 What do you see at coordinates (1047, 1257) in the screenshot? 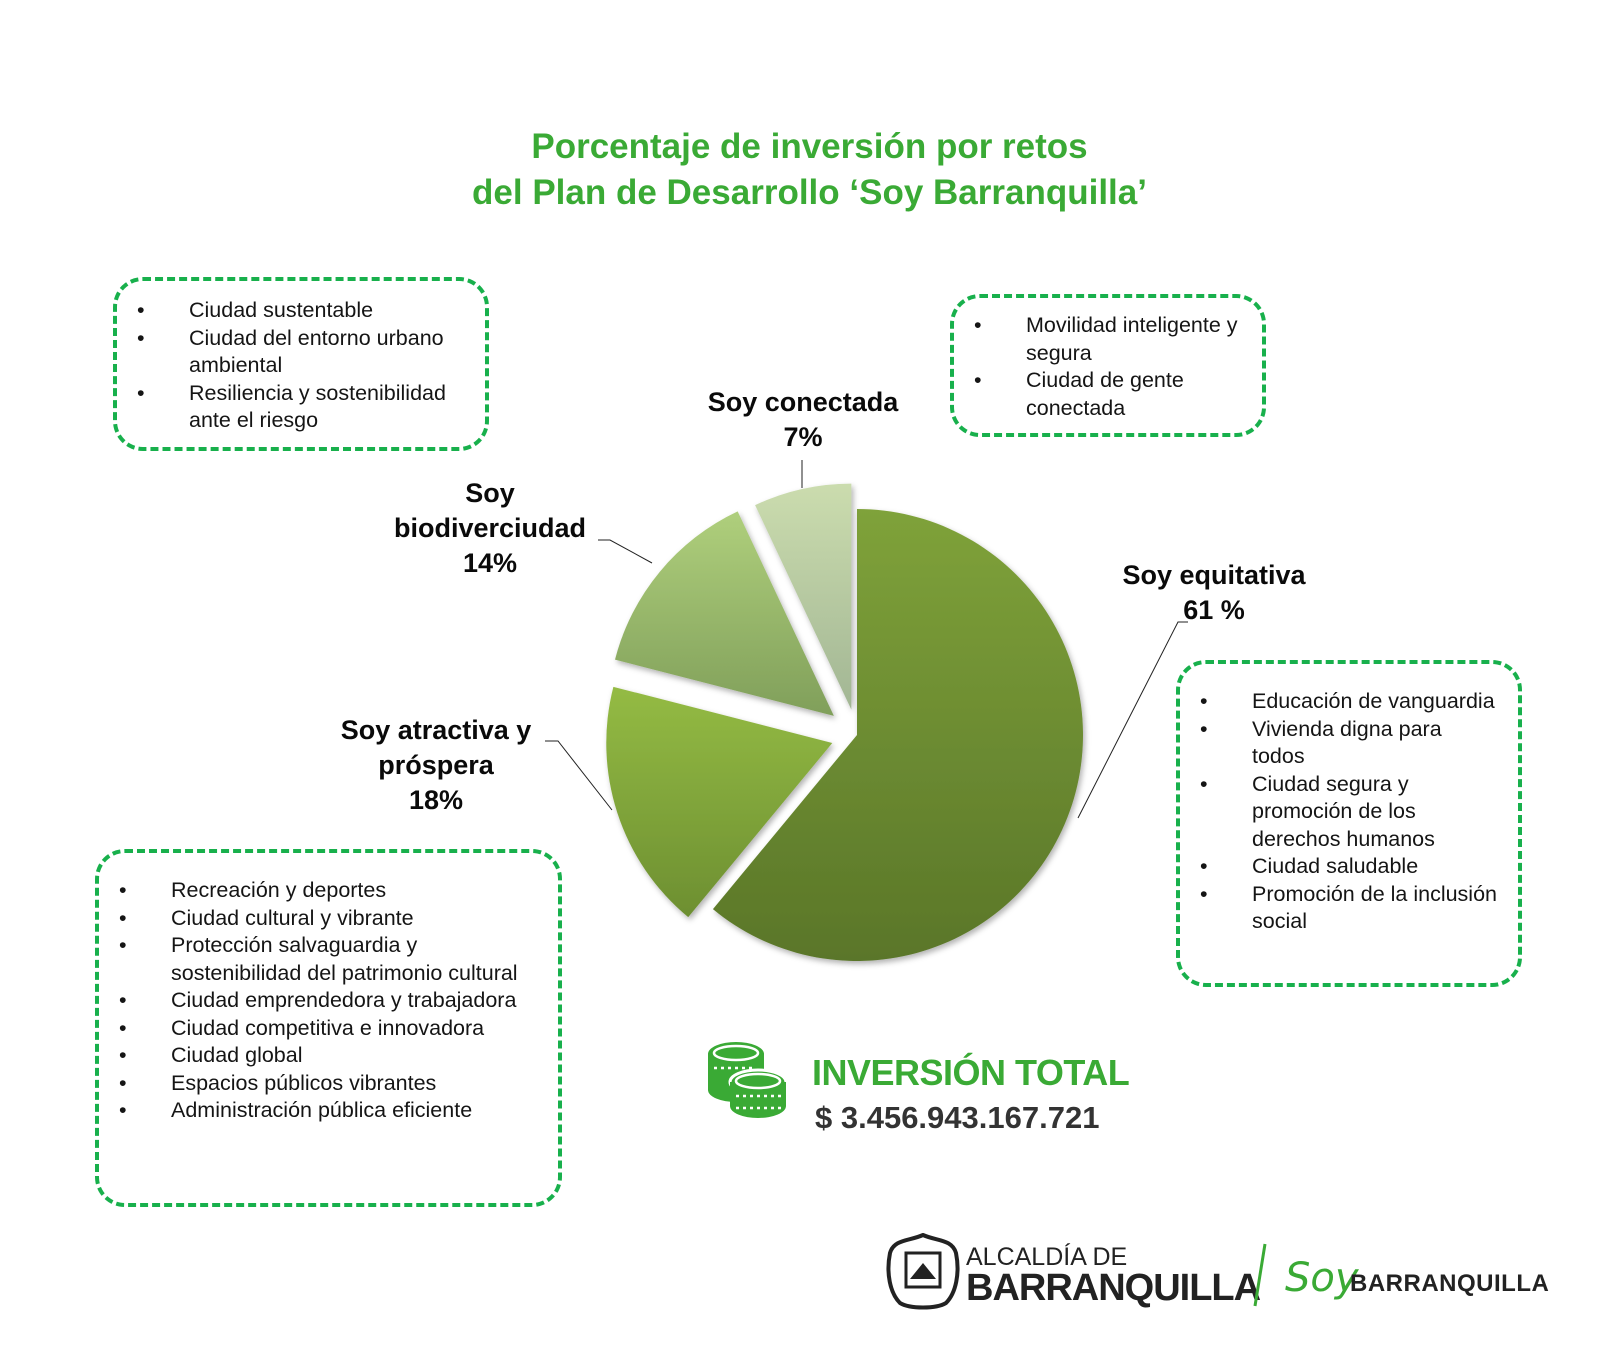
I see `logo-line1: ALCALDÍA DE` at bounding box center [1047, 1257].